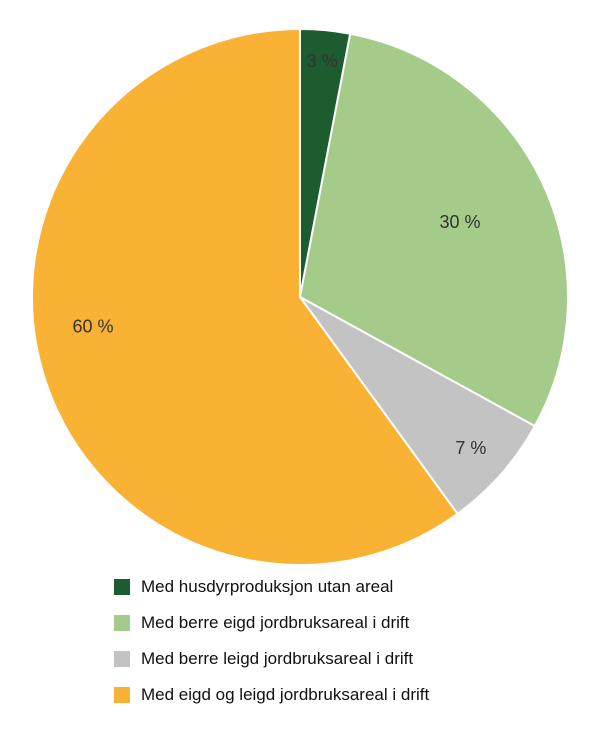  Describe the element at coordinates (470, 448) in the screenshot. I see `slice-value-label-2: 7 %` at that location.